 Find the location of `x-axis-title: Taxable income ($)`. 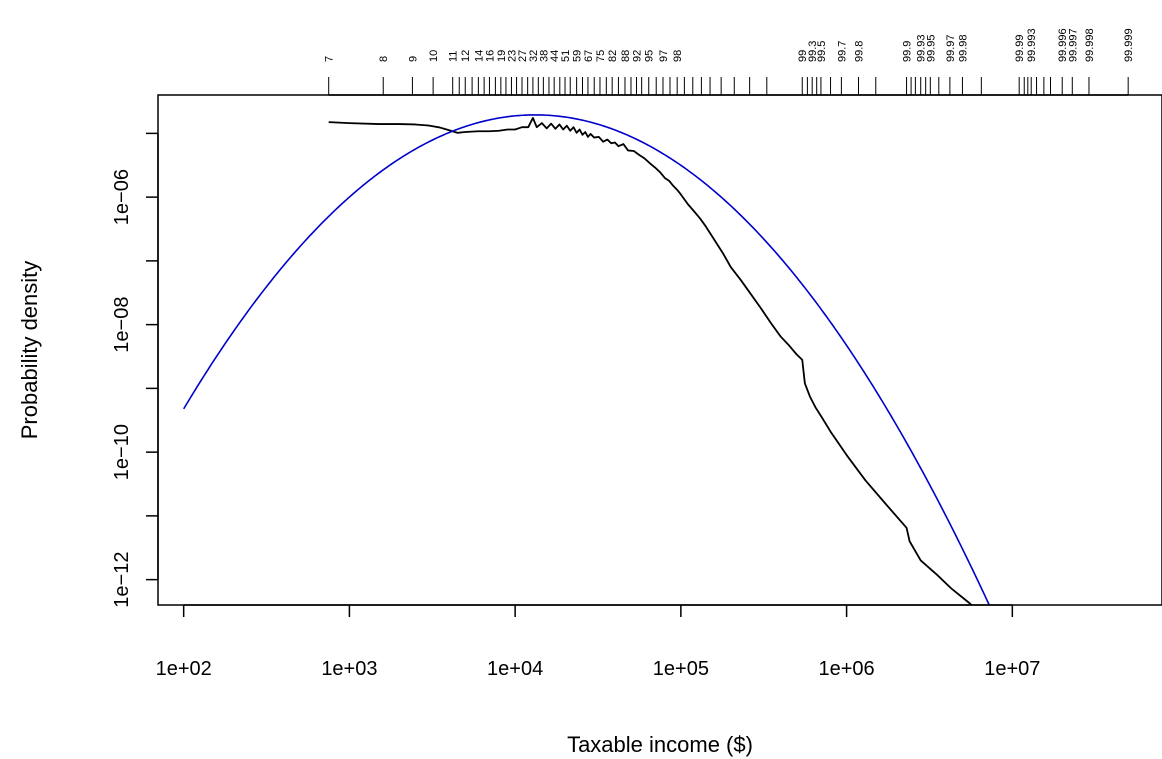

x-axis-title: Taxable income ($) is located at coordinates (660, 744).